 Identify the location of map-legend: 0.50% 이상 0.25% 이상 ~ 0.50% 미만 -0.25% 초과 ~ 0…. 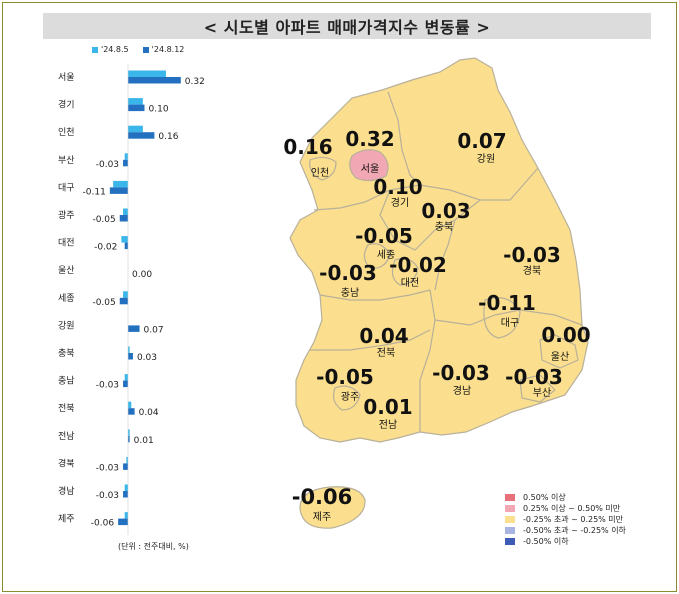
(565, 519).